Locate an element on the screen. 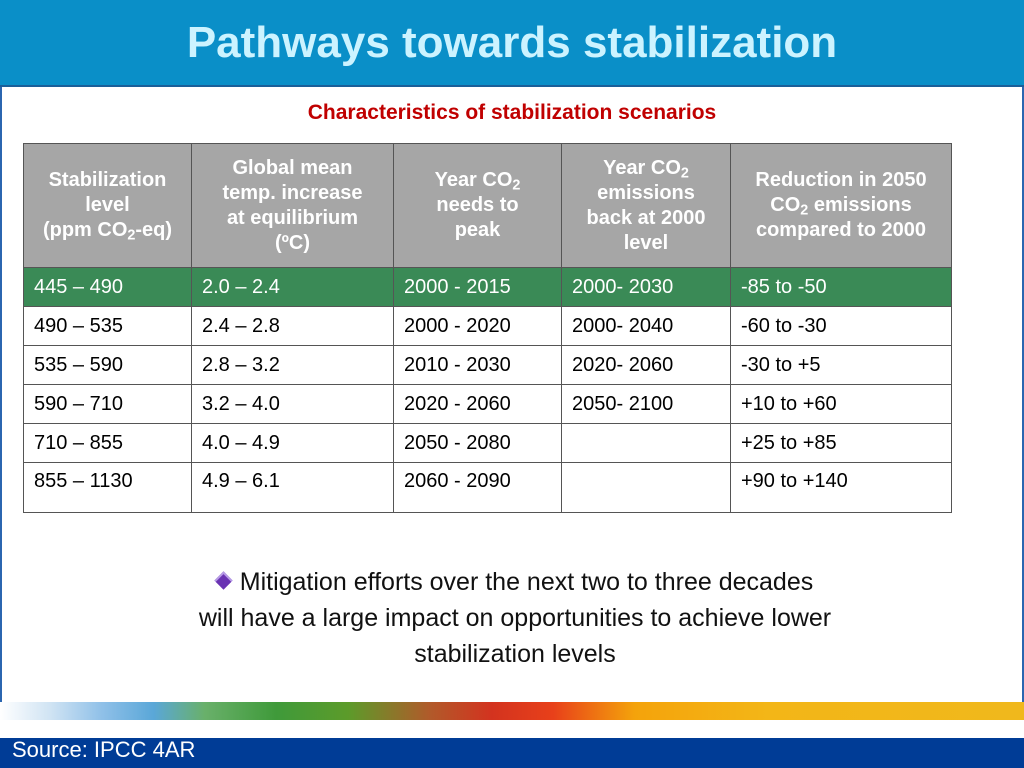  header-stabilization-level: Stabilization level (ppm CO2-eq) is located at coordinates (107, 205).